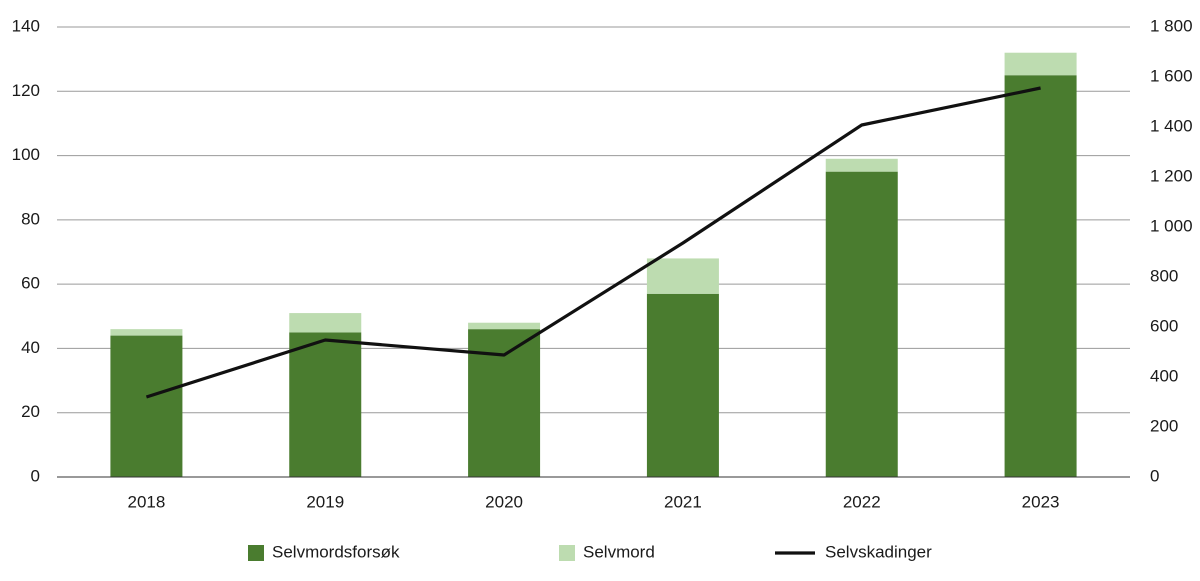 The height and width of the screenshot is (581, 1200). What do you see at coordinates (683, 501) in the screenshot?
I see `x-tick-label: 2021` at bounding box center [683, 501].